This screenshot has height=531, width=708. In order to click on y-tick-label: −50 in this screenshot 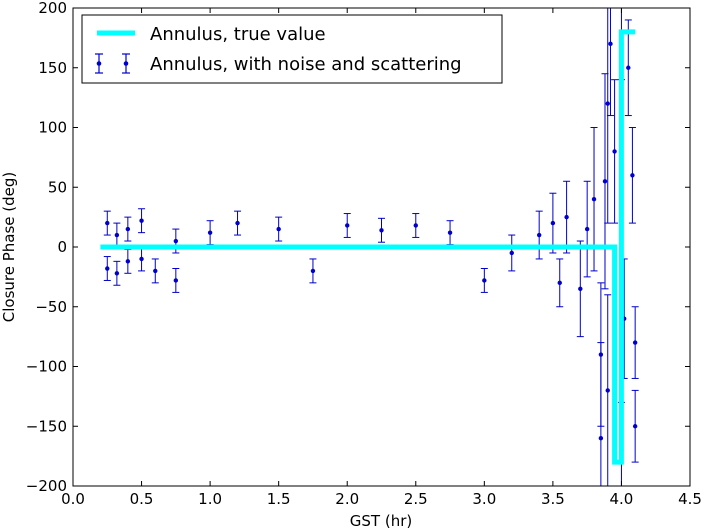, I will do `click(51, 307)`.